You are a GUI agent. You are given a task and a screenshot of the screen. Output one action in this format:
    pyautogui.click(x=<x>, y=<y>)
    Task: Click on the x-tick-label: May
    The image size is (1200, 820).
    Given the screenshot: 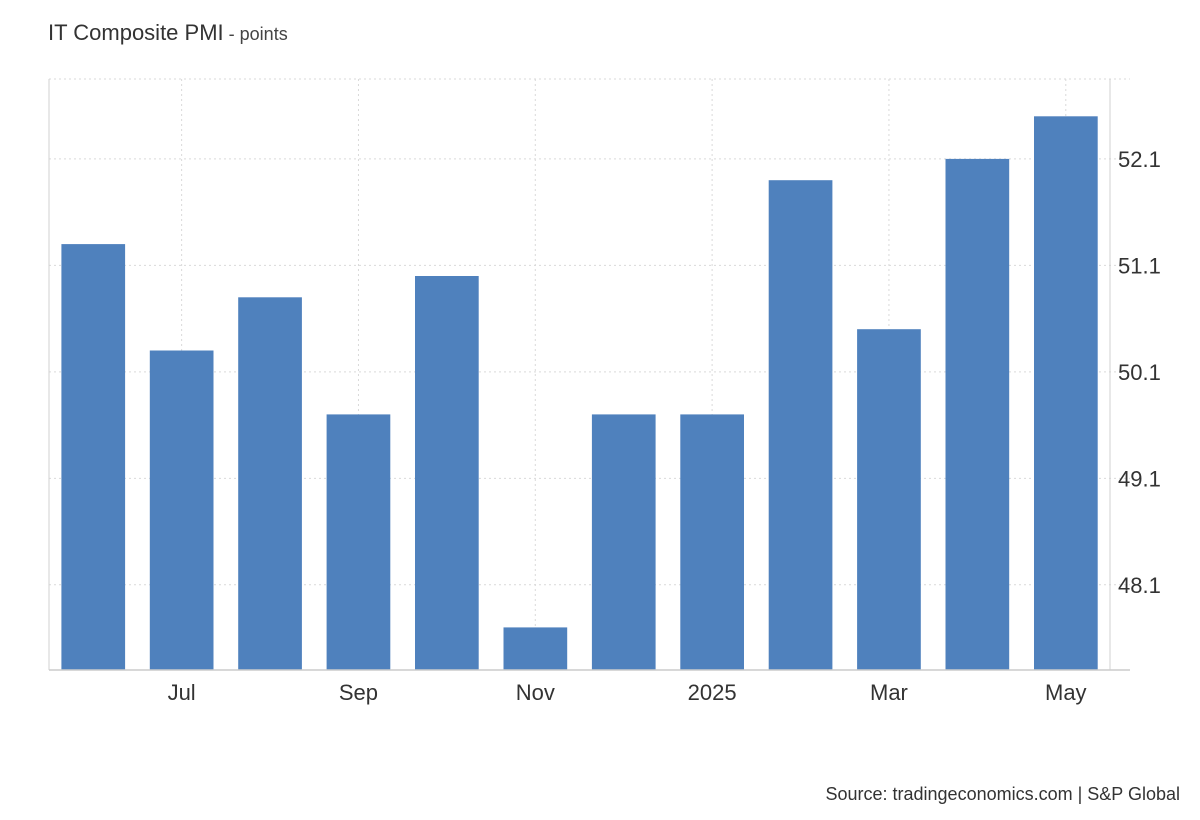 What is the action you would take?
    pyautogui.click(x=1066, y=692)
    